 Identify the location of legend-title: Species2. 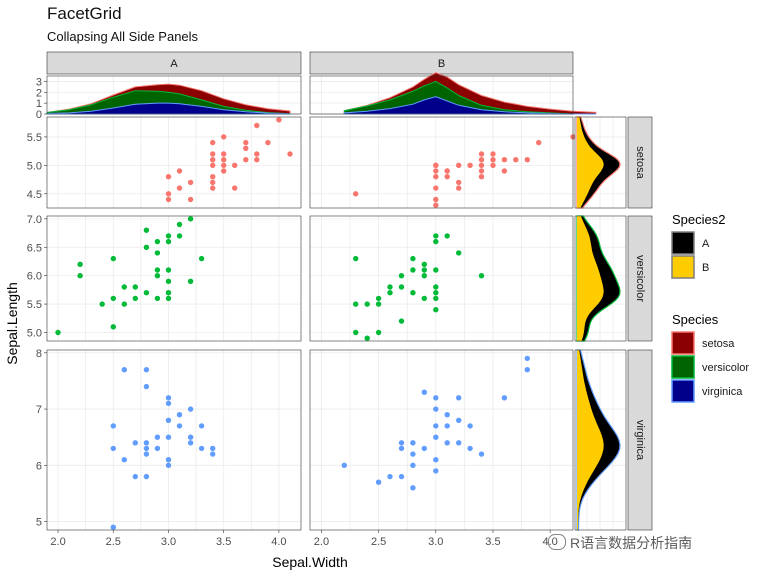
(698, 219).